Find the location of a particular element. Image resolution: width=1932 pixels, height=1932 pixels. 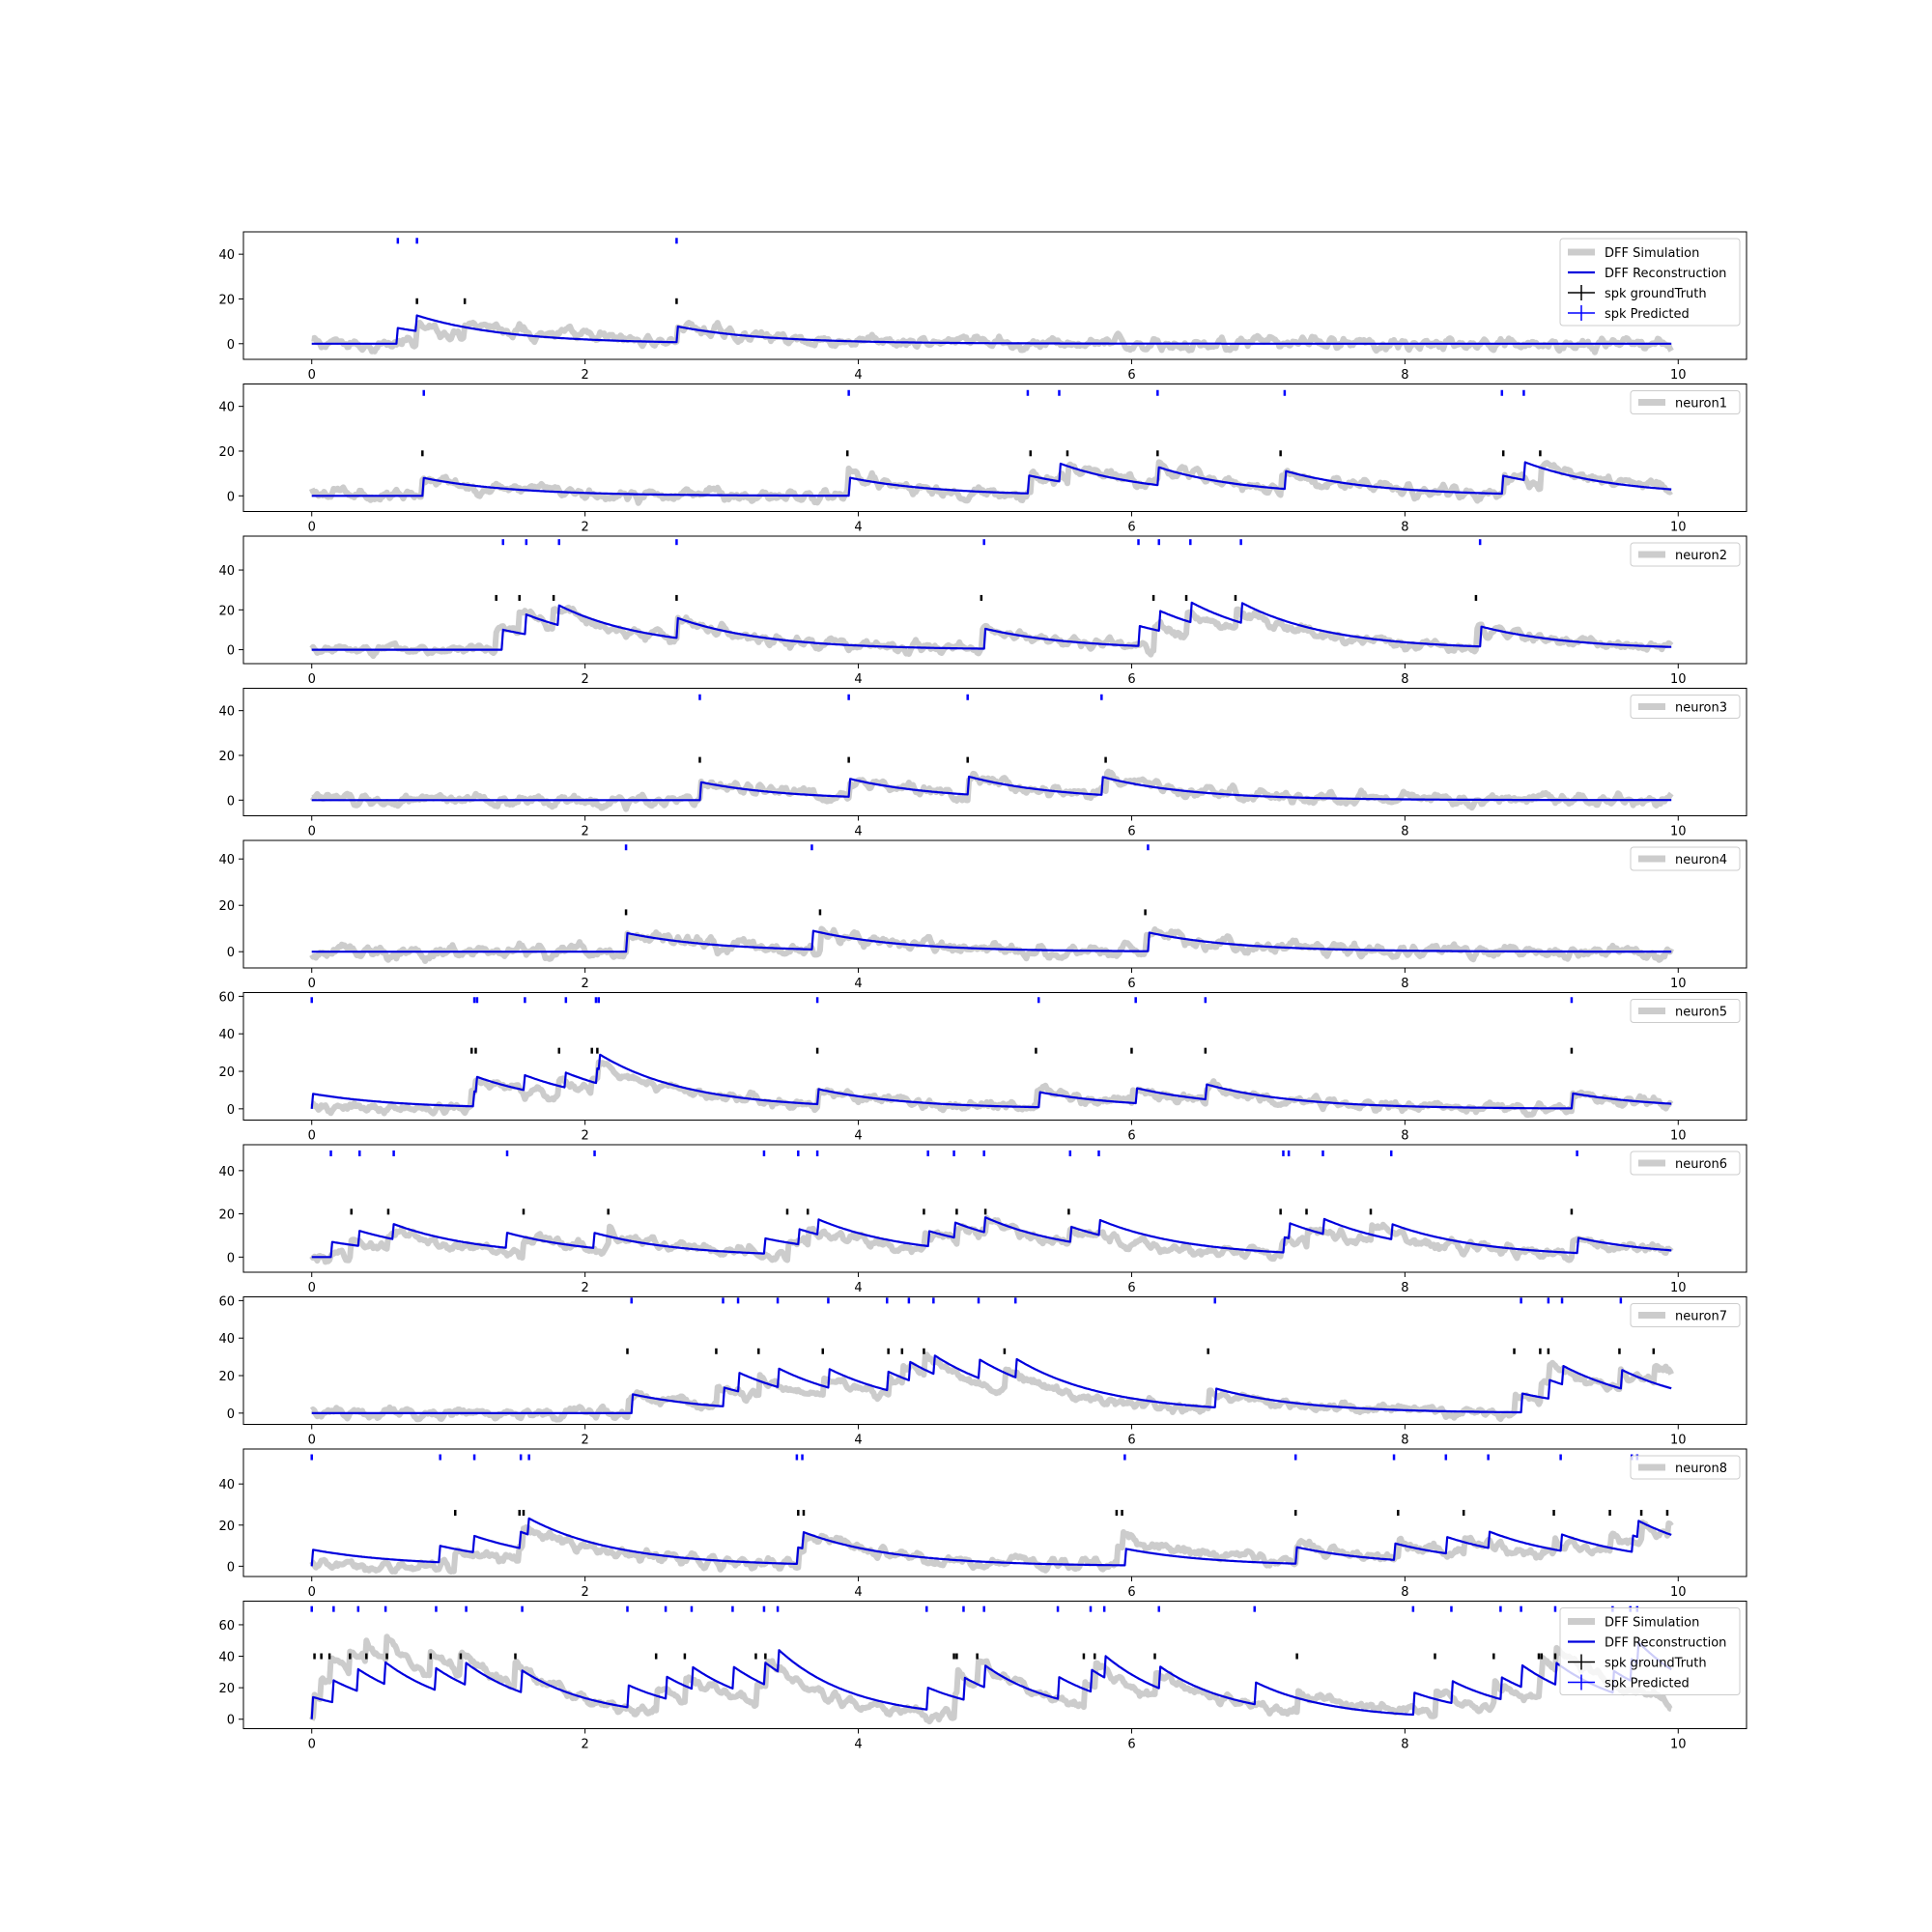

legend: neuron8 is located at coordinates (1685, 1467).